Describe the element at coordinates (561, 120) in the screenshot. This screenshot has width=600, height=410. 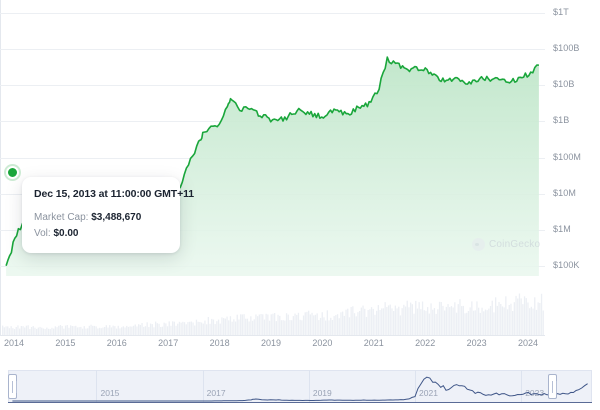
I see `y-axis-tick-label: $1B` at that location.